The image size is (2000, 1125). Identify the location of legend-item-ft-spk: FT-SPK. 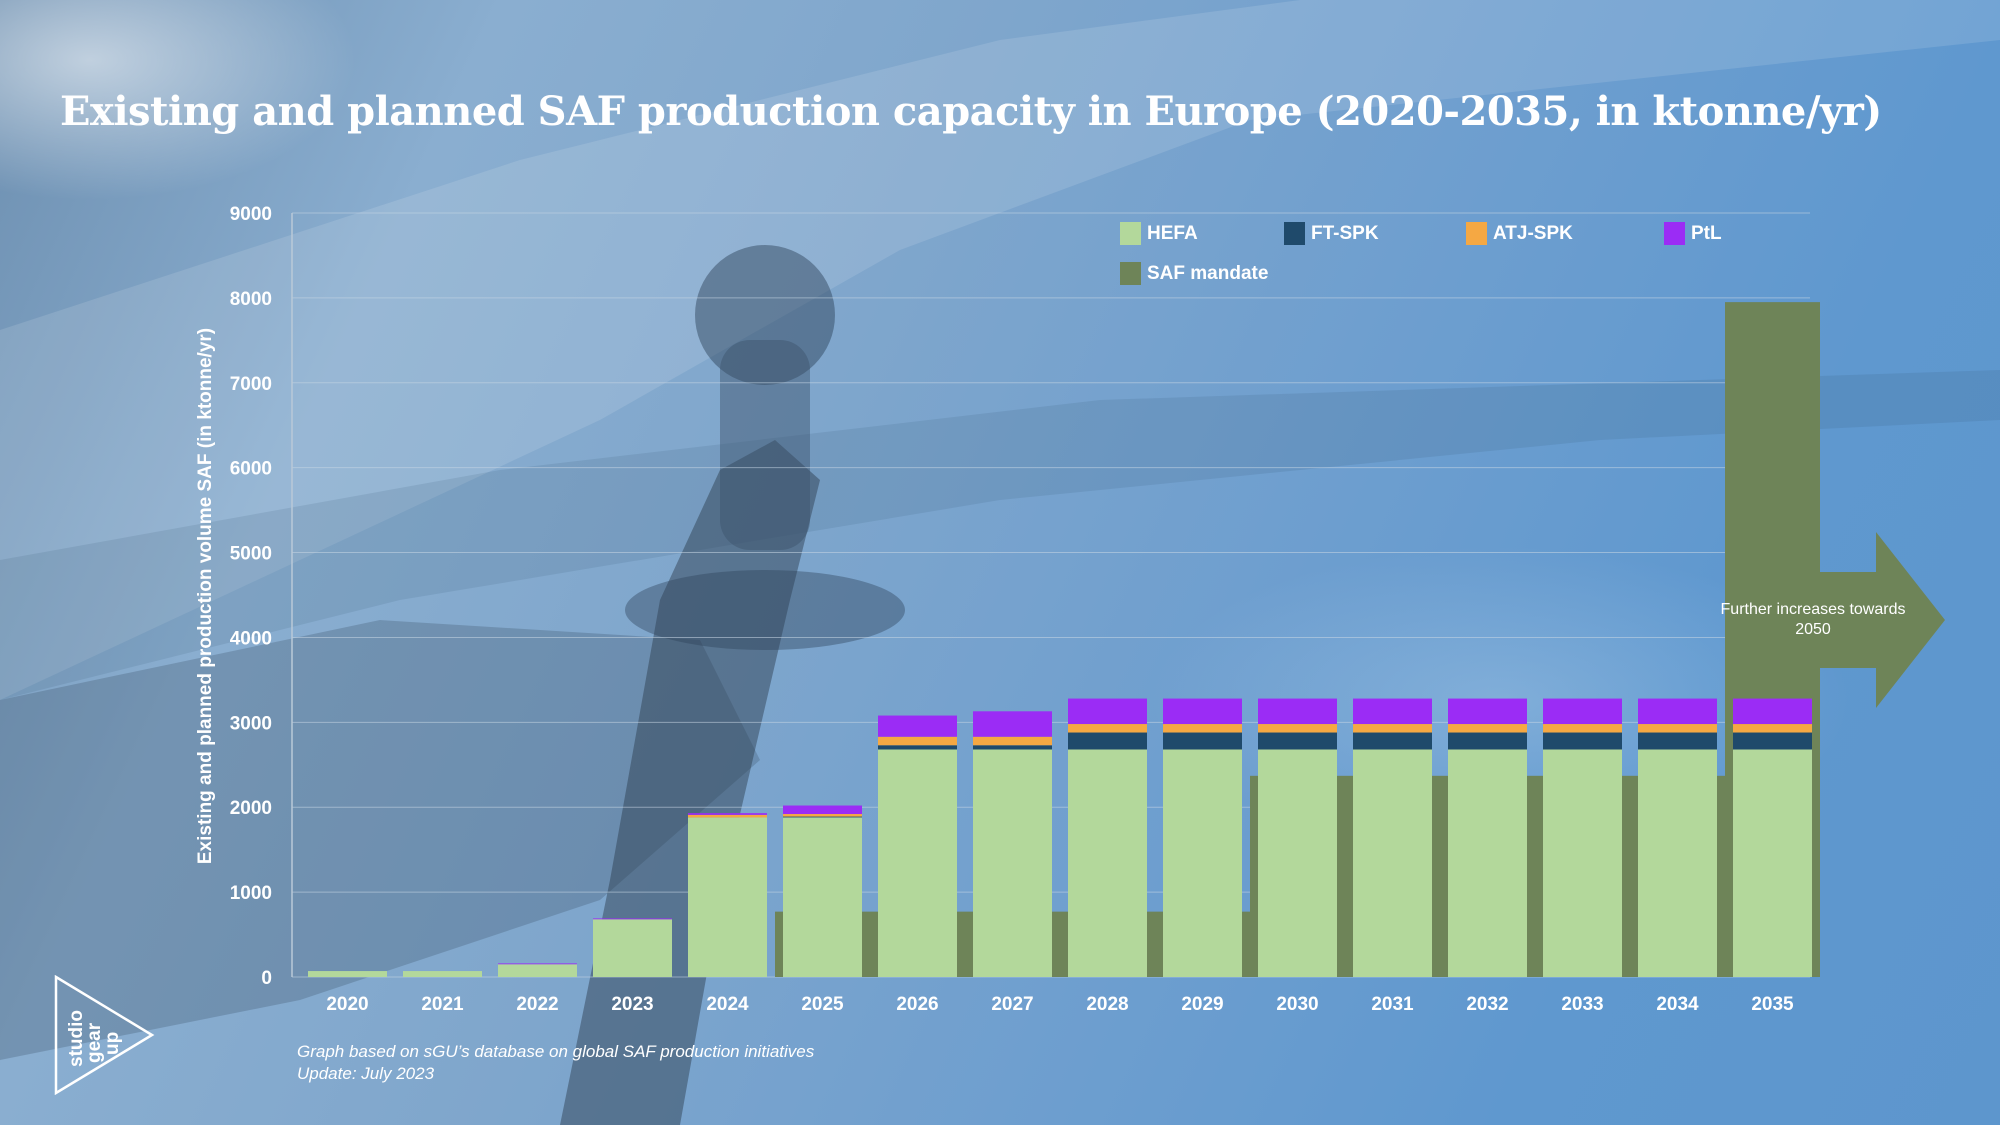
(1331, 233).